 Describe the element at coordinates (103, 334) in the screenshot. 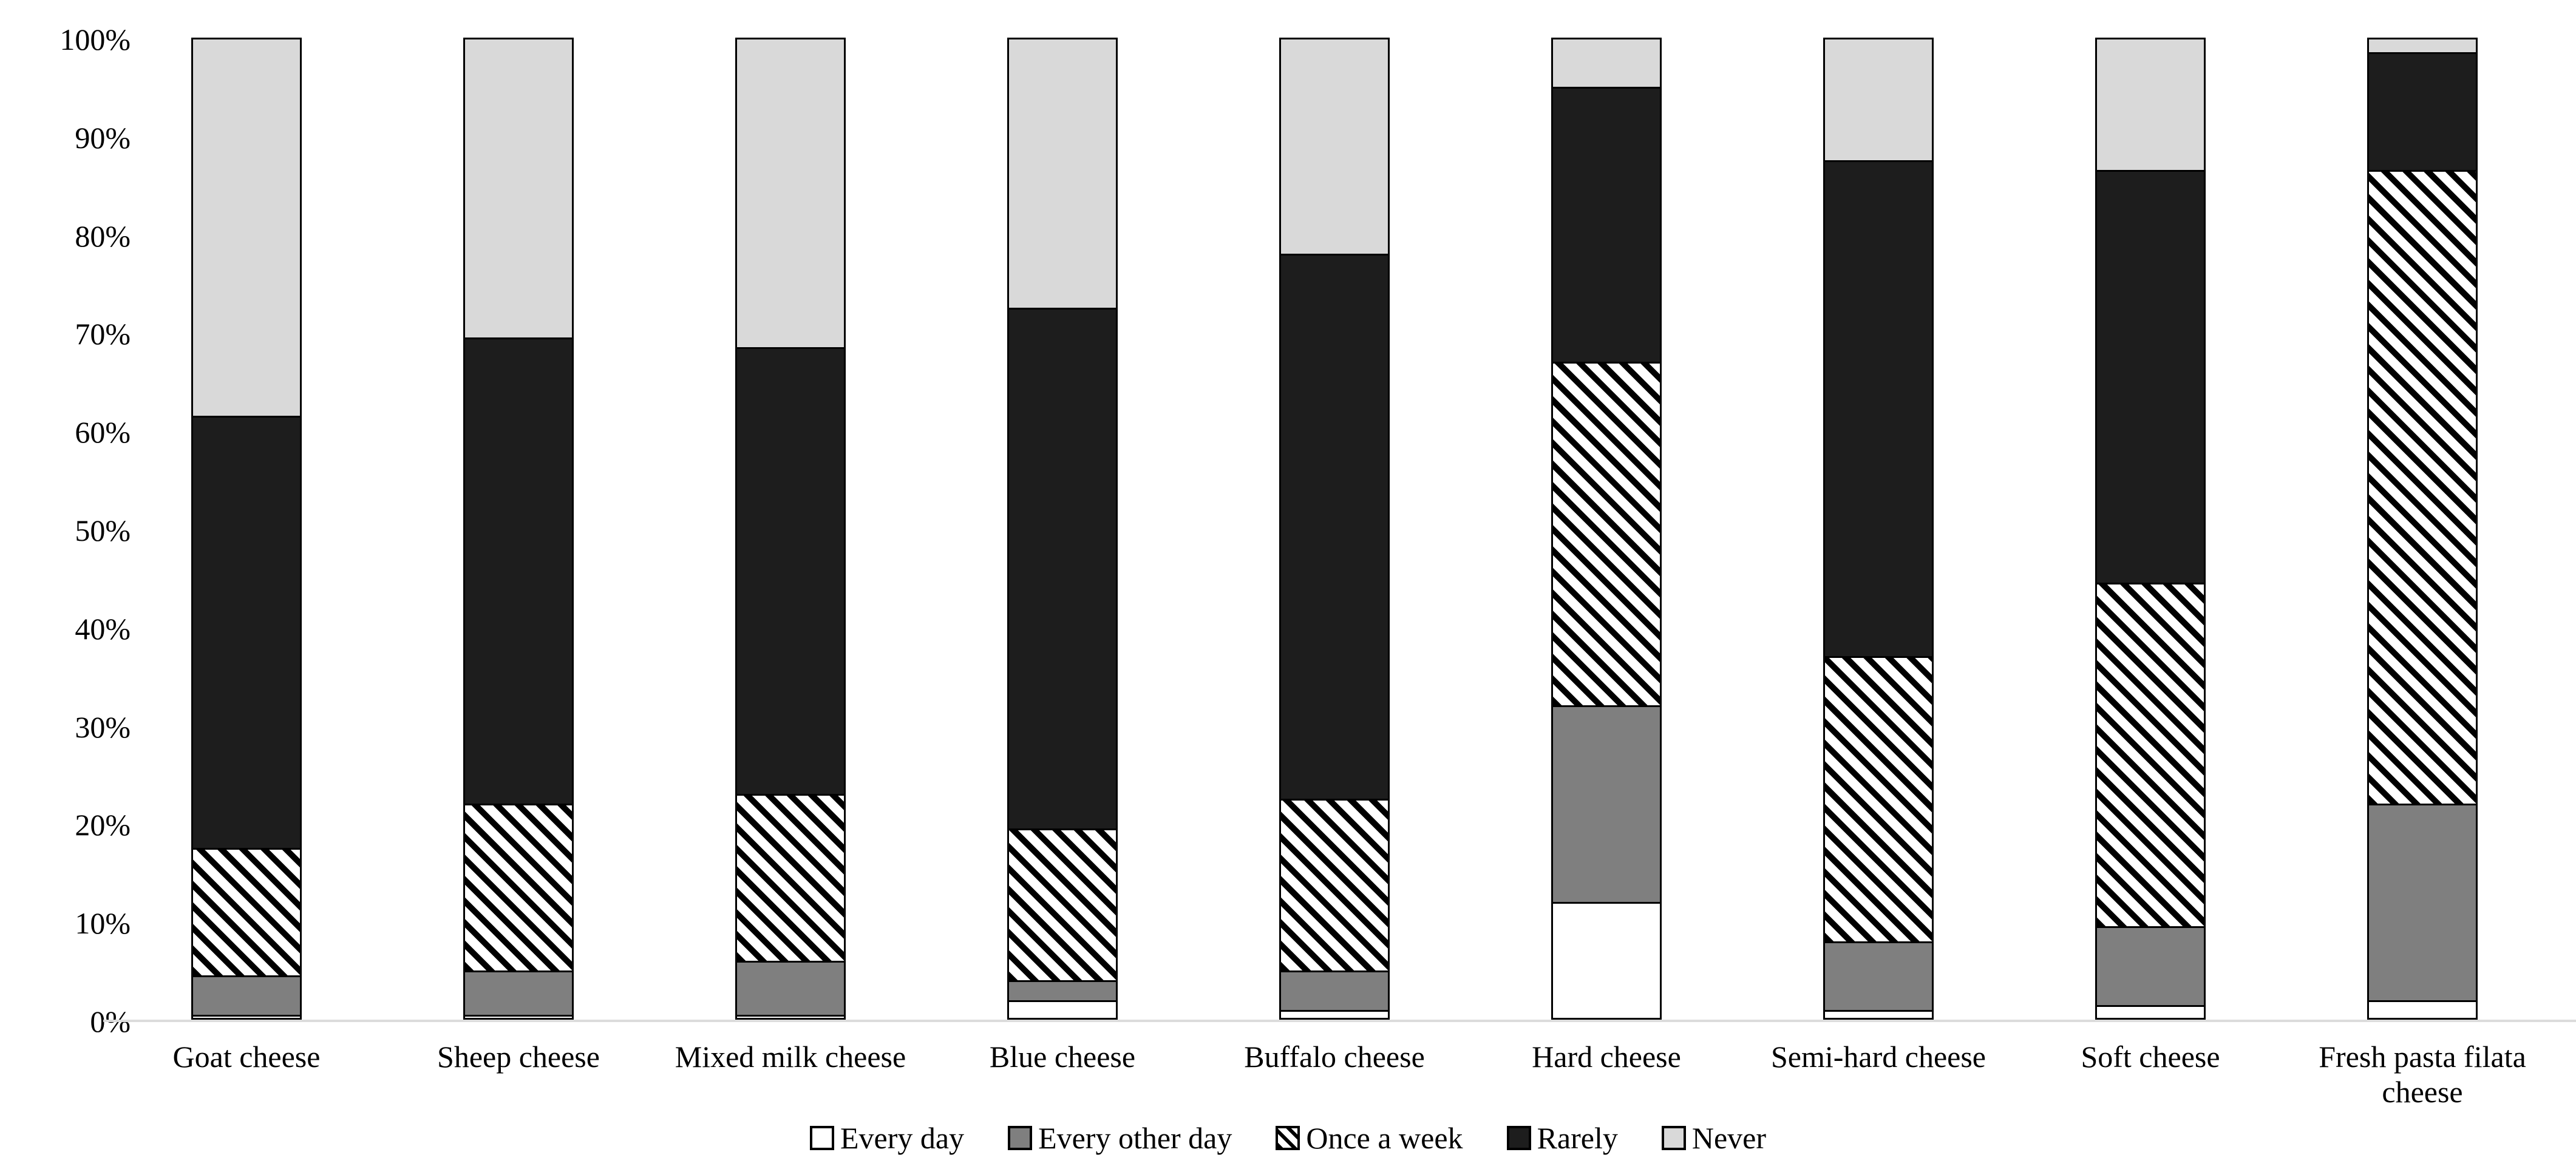

I see `y-tick-label: 70%` at that location.